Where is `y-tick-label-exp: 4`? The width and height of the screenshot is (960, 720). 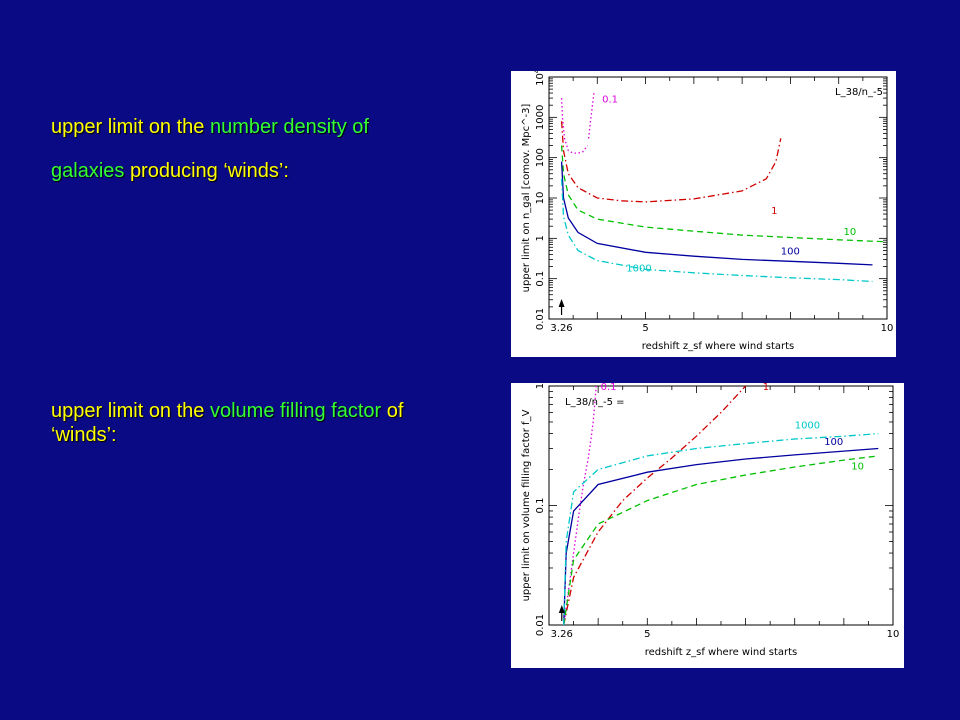 y-tick-label-exp: 4 is located at coordinates (536, 72).